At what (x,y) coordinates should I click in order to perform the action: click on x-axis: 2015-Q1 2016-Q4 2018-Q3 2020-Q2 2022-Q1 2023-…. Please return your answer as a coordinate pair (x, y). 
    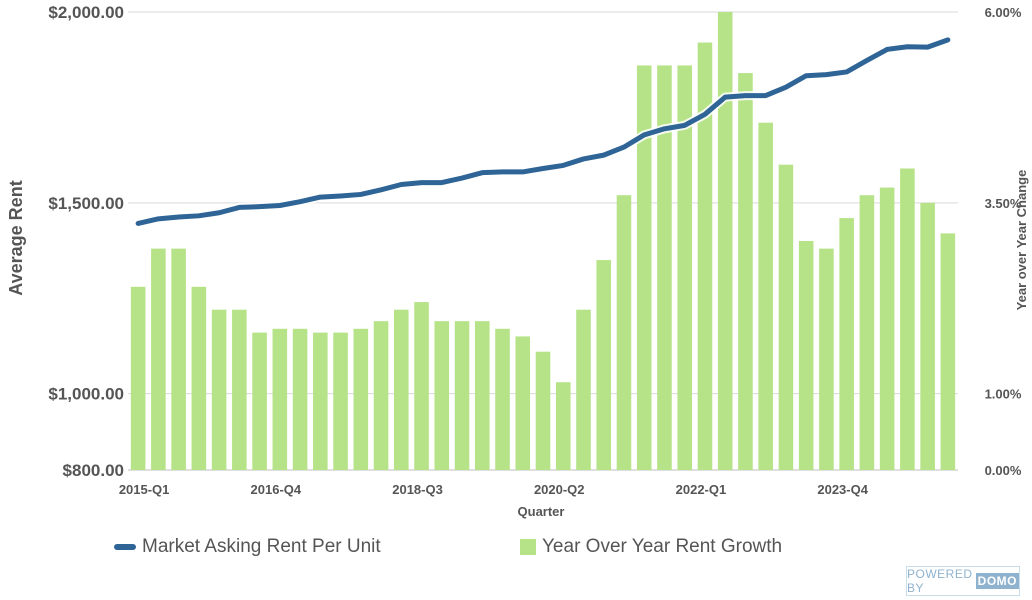
    Looking at the image, I should click on (494, 489).